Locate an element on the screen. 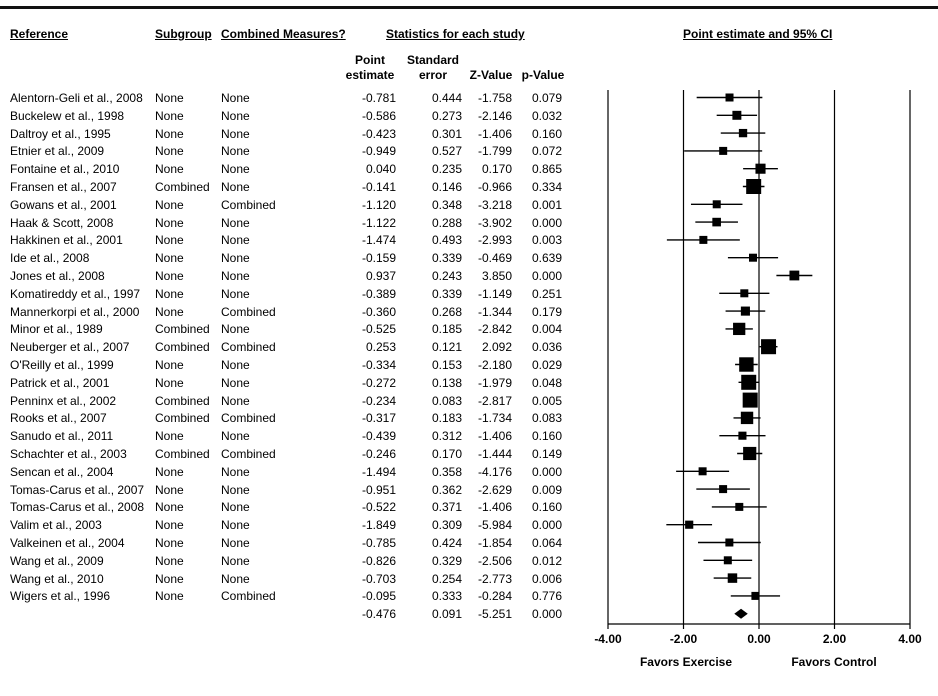 The height and width of the screenshot is (696, 938). cell-reference: Komatireddy et al., 1997 is located at coordinates (75, 293).